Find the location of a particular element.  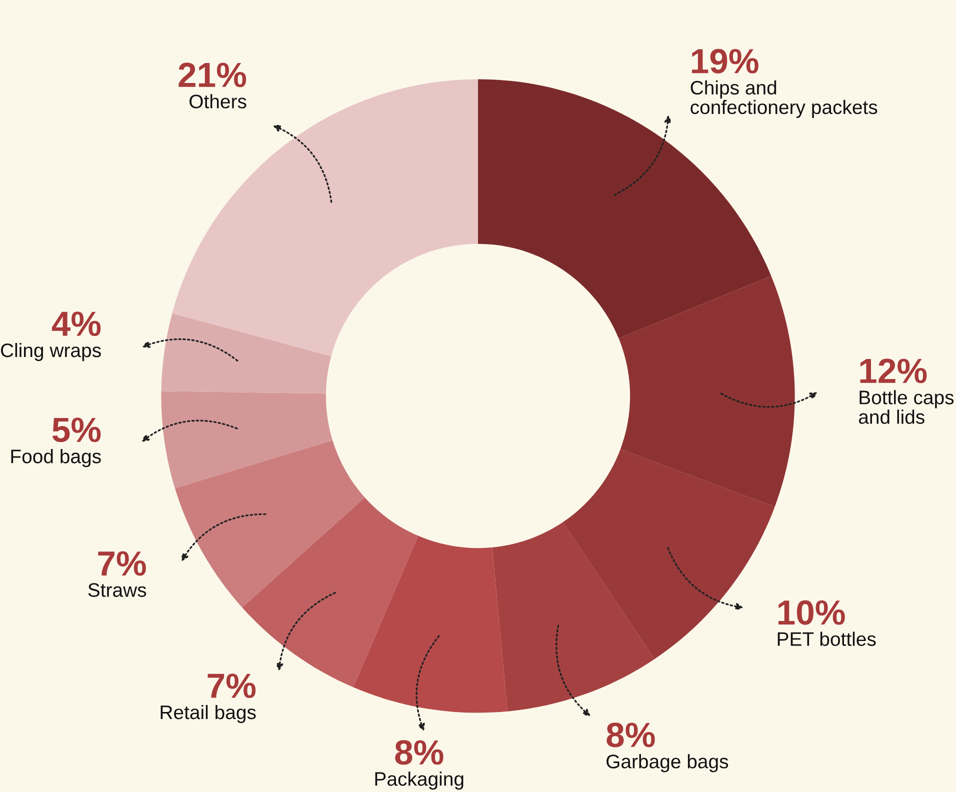

data-label: 5% is located at coordinates (76, 430).